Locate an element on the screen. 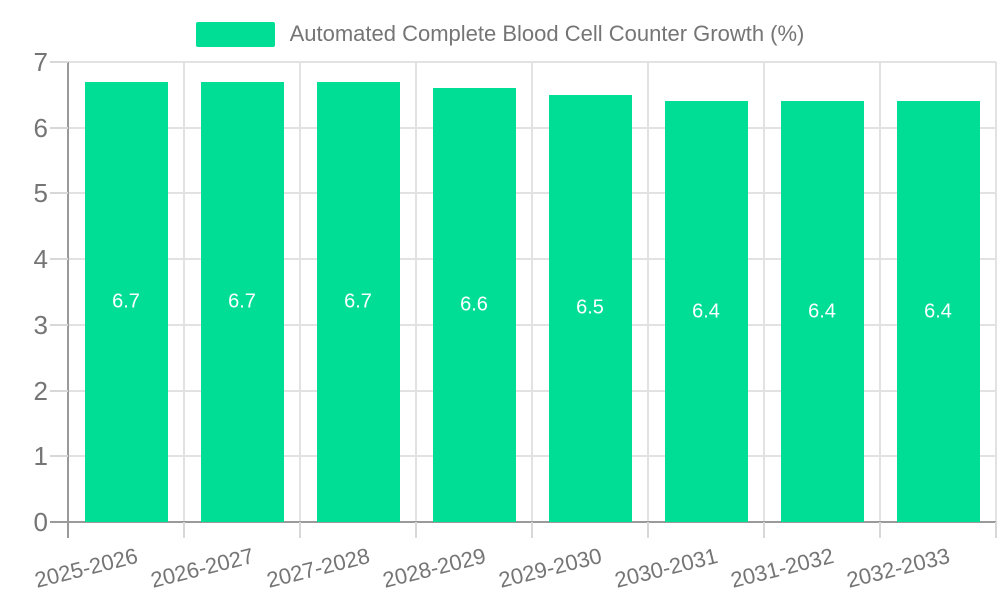  x-axis-label: 2025-2026 is located at coordinates (86, 568).